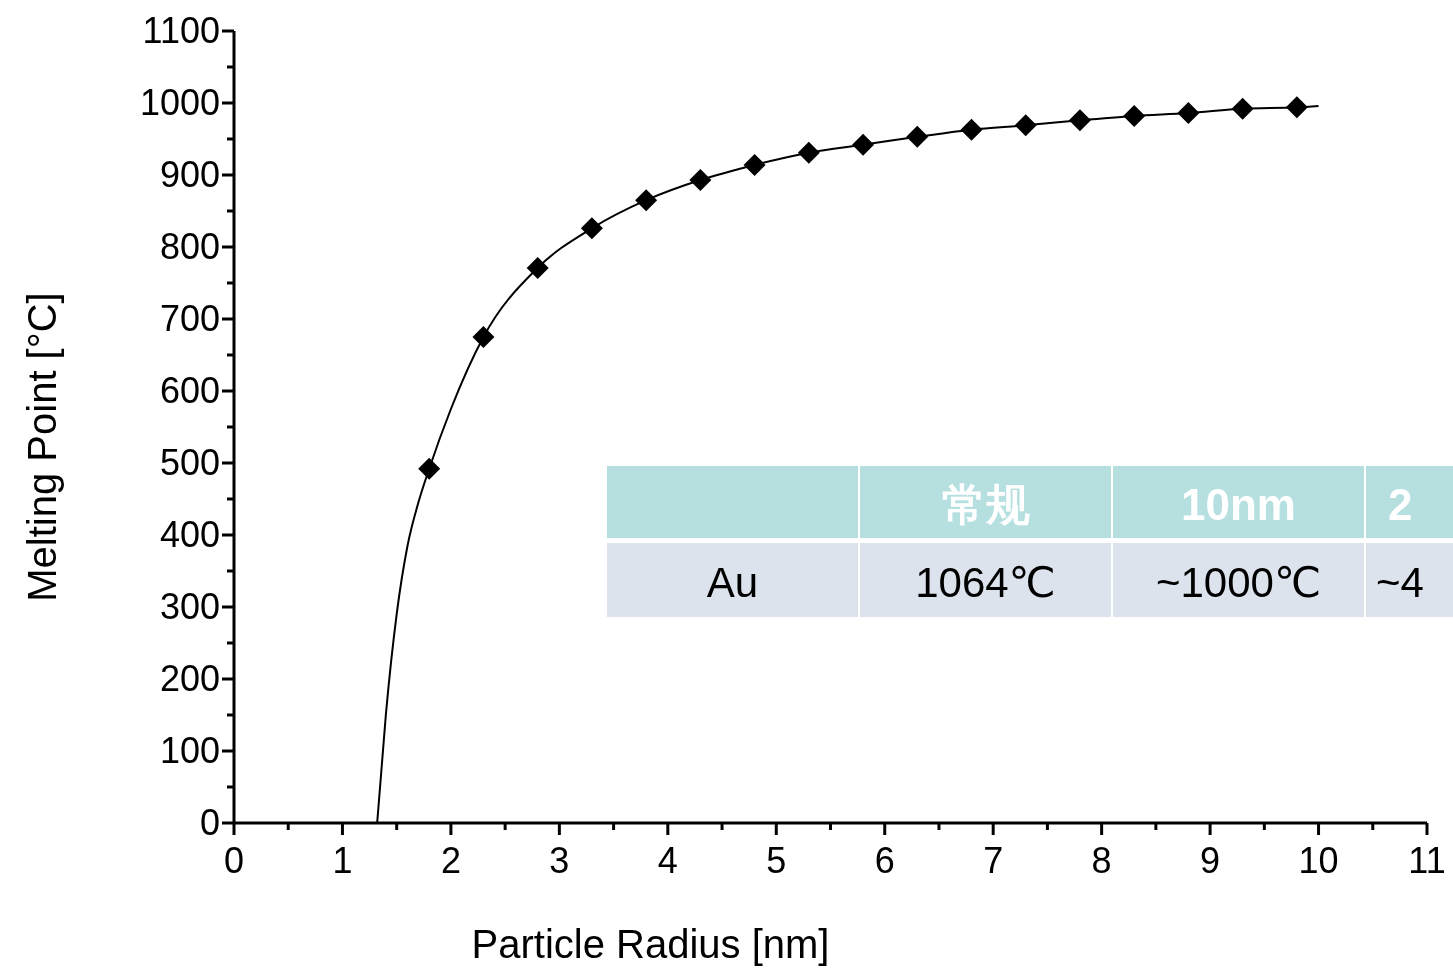 This screenshot has height=968, width=1453. Describe the element at coordinates (189, 174) in the screenshot. I see `y-tick-label: 900` at that location.